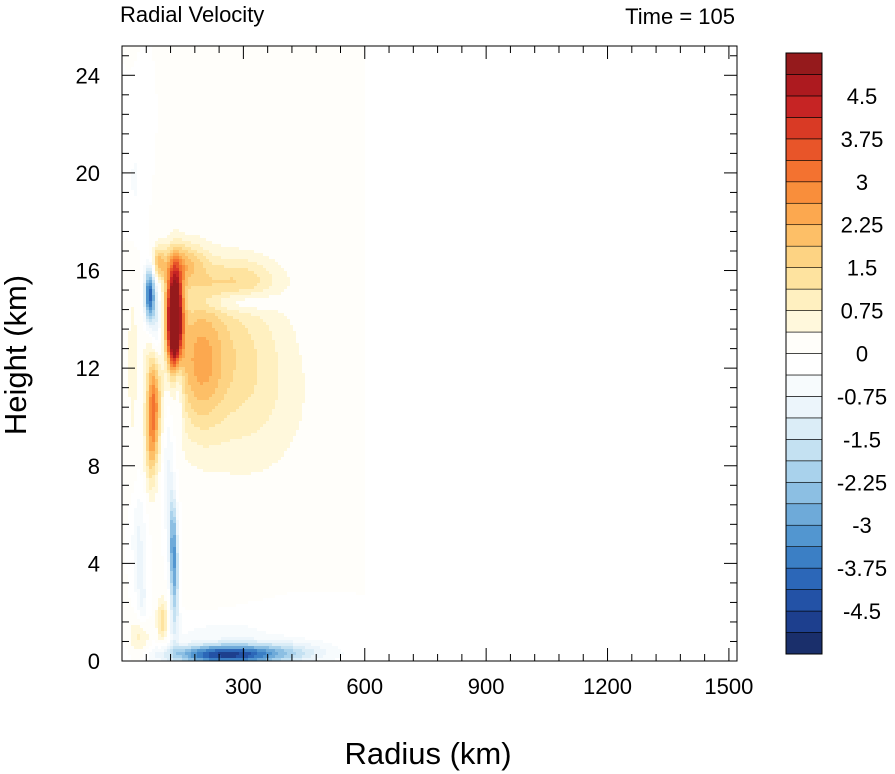  I want to click on y-tick-label: 12, so click(88, 368).